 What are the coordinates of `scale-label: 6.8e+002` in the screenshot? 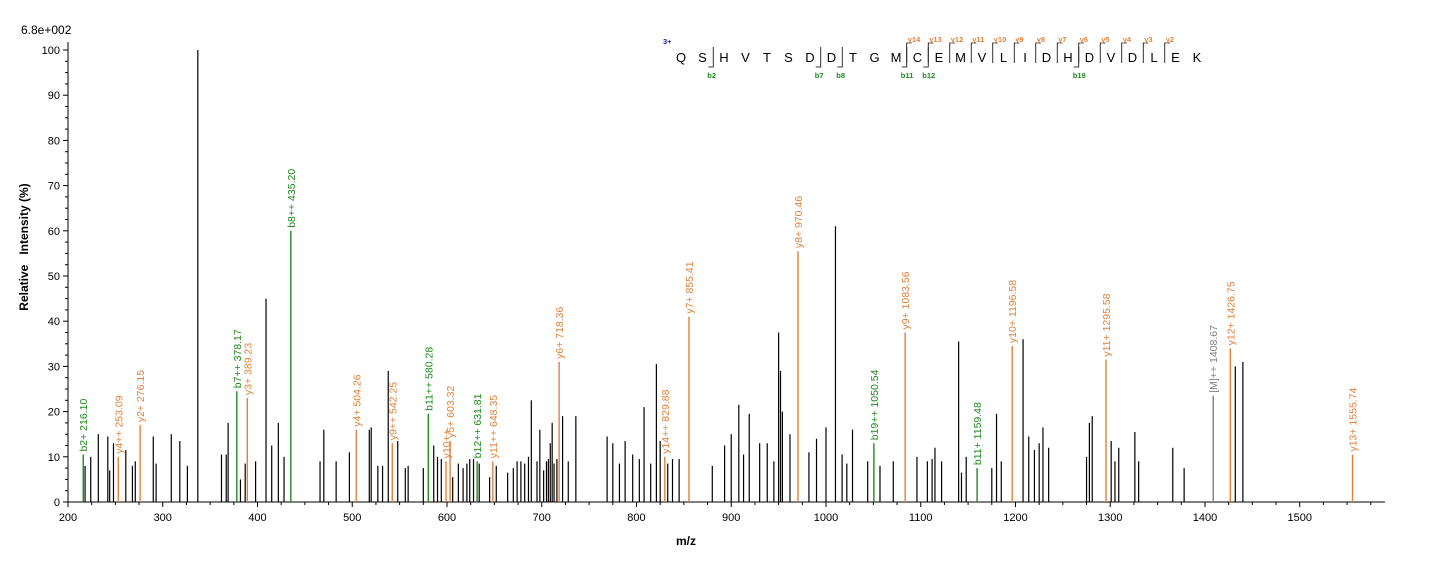 It's located at (46, 30).